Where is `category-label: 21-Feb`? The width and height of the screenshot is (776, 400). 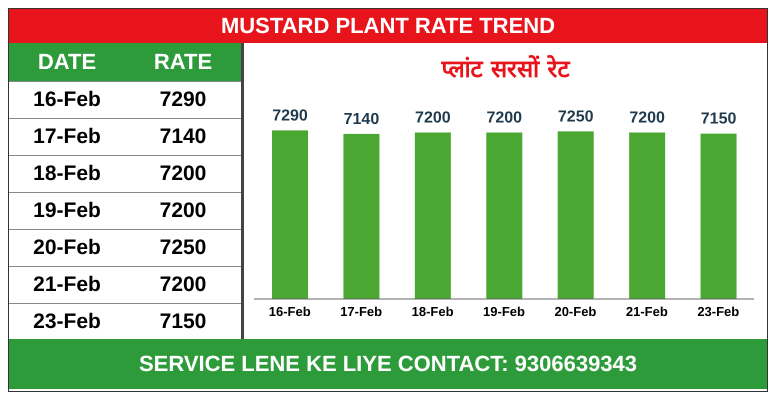
category-label: 21-Feb is located at coordinates (67, 285).